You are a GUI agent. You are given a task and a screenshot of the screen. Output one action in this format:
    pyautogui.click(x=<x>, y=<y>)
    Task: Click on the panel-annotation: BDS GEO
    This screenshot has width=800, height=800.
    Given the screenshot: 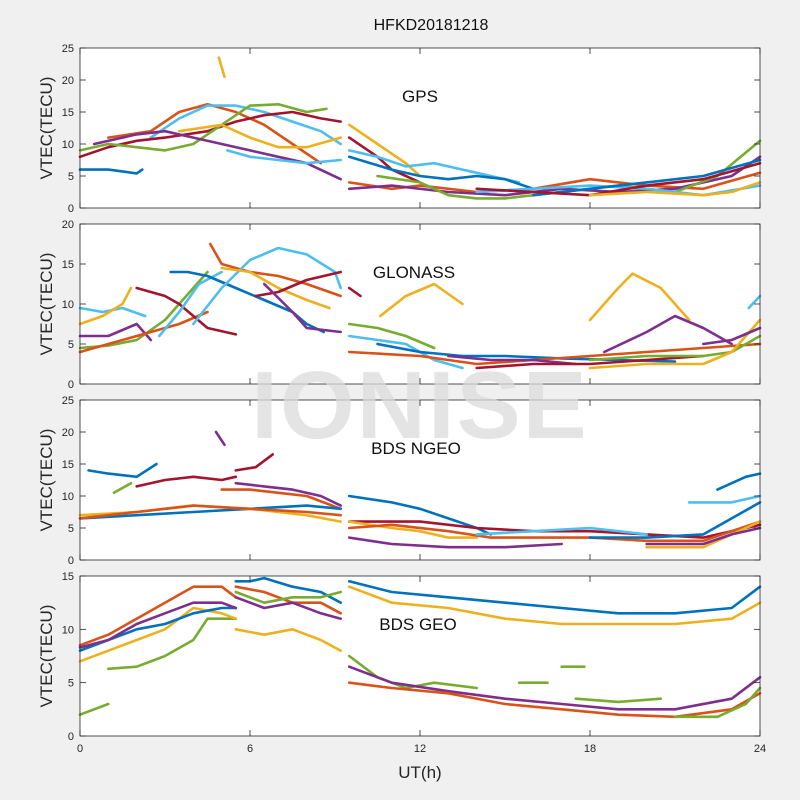 What is the action you would take?
    pyautogui.click(x=417, y=624)
    